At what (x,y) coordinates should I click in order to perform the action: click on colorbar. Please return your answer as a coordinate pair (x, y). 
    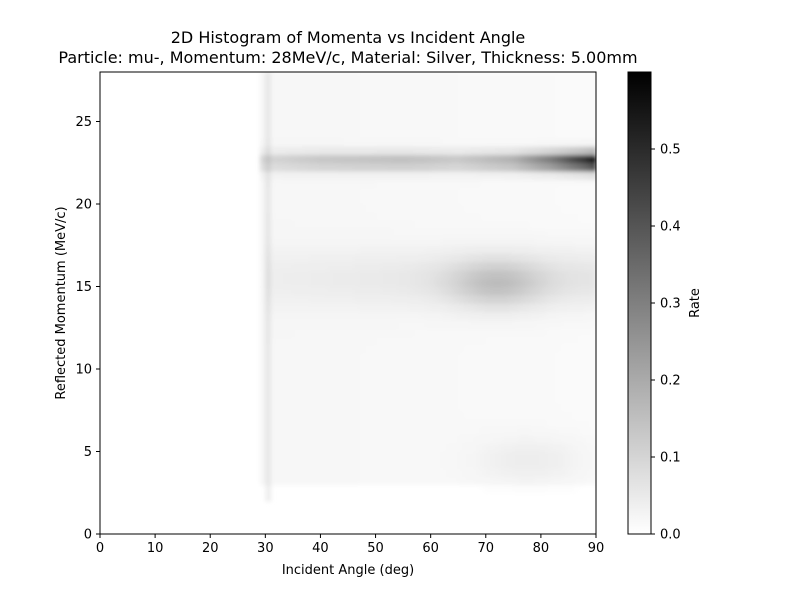
    Looking at the image, I should click on (639, 303).